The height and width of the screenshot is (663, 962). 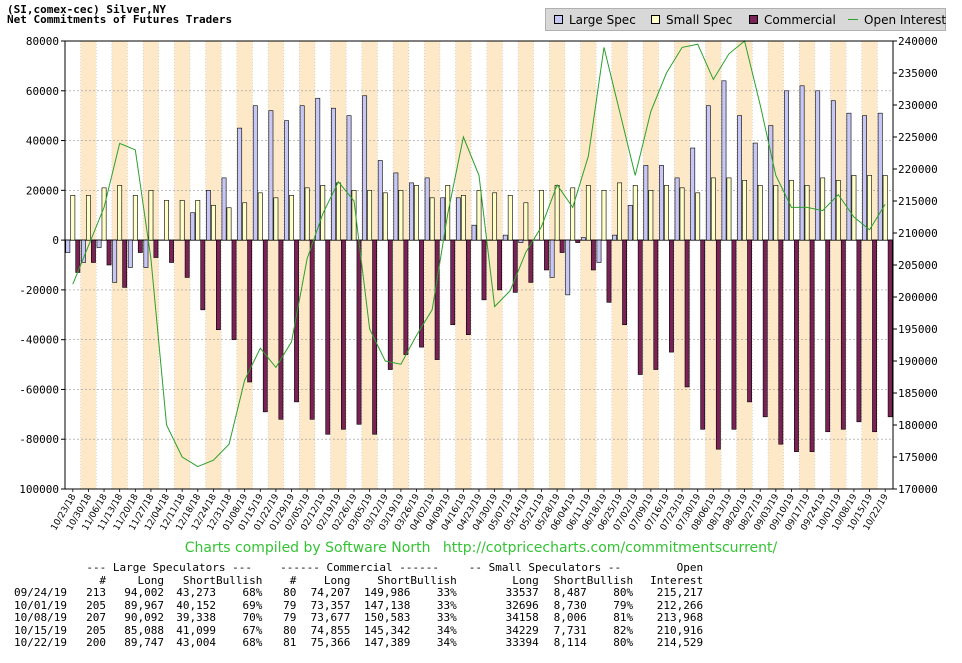 What do you see at coordinates (96, 617) in the screenshot?
I see `table-cell: 207` at bounding box center [96, 617].